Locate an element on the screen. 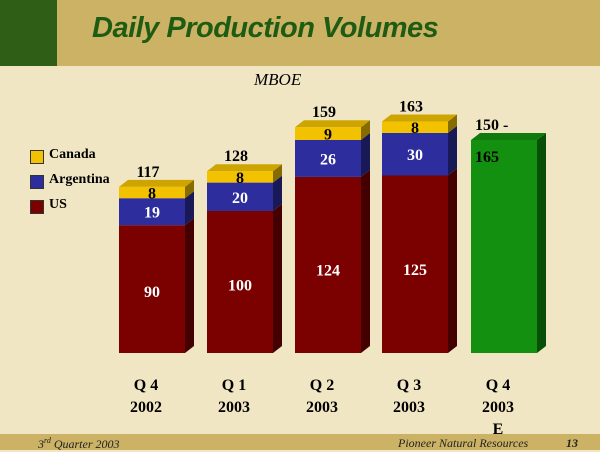  value-label-3-us: 124 is located at coordinates (328, 271).